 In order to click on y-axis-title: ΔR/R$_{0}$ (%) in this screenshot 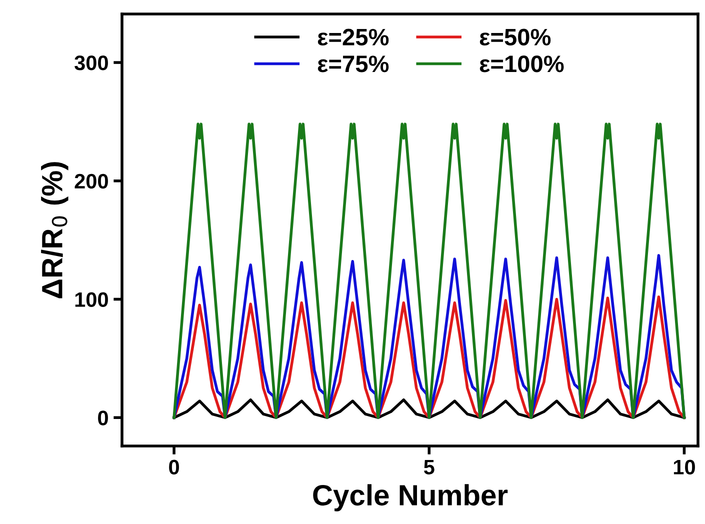, I will do `click(54, 230)`.